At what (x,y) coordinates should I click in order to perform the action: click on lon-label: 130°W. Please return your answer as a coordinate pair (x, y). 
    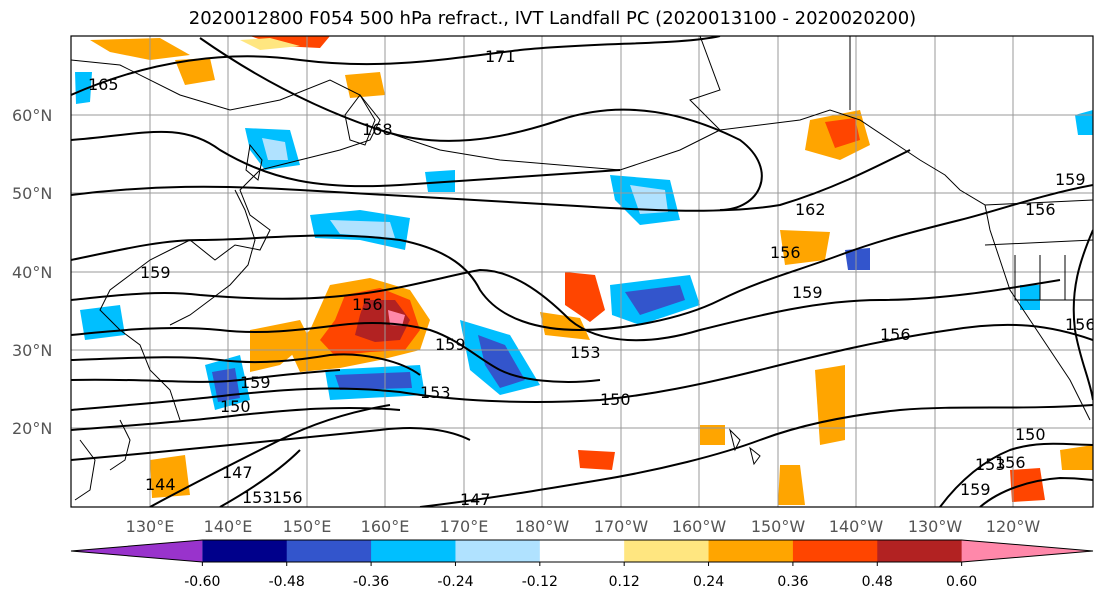
    Looking at the image, I should click on (935, 526).